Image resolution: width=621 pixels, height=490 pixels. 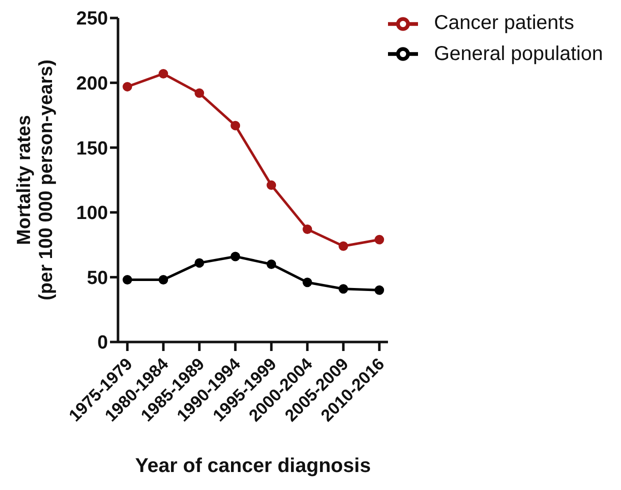 What do you see at coordinates (92, 213) in the screenshot?
I see `y-tick-label: 100` at bounding box center [92, 213].